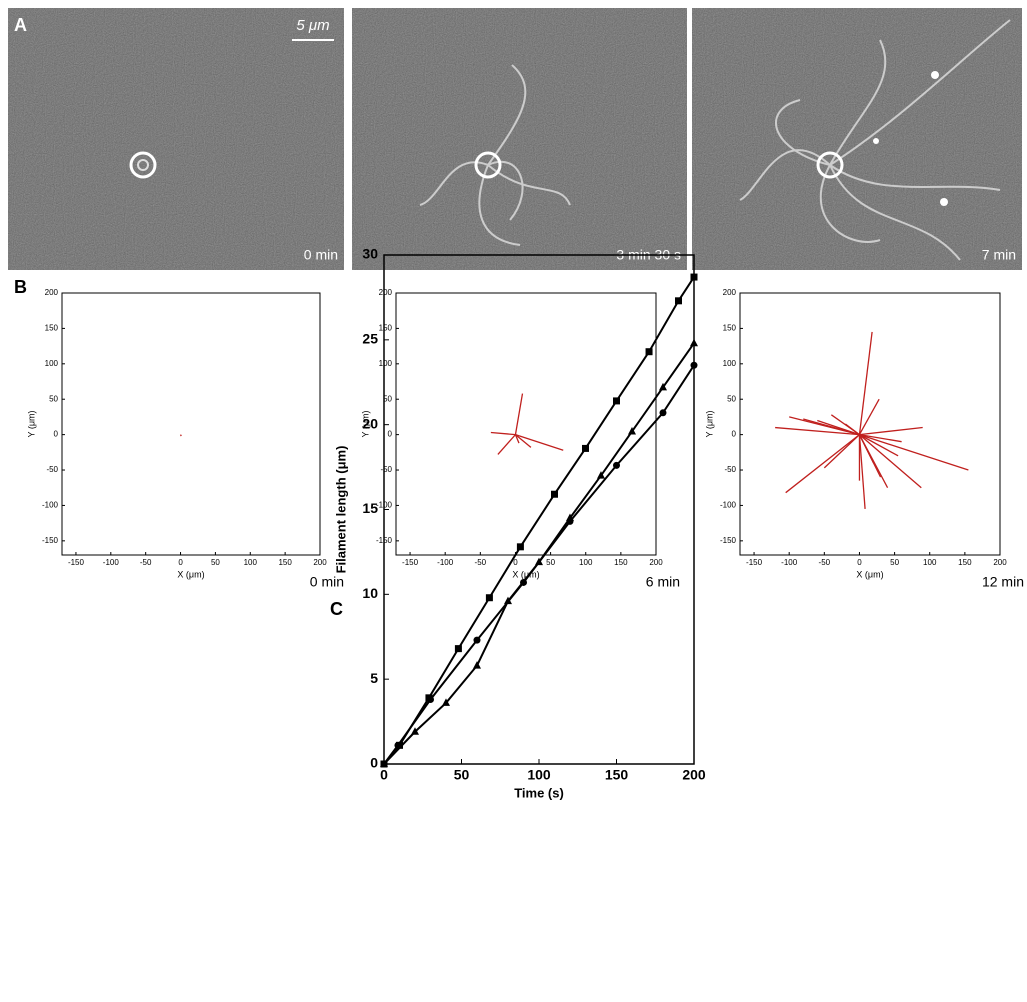 The height and width of the screenshot is (1002, 1027). I want to click on y-tick-label: 20, so click(370, 423).